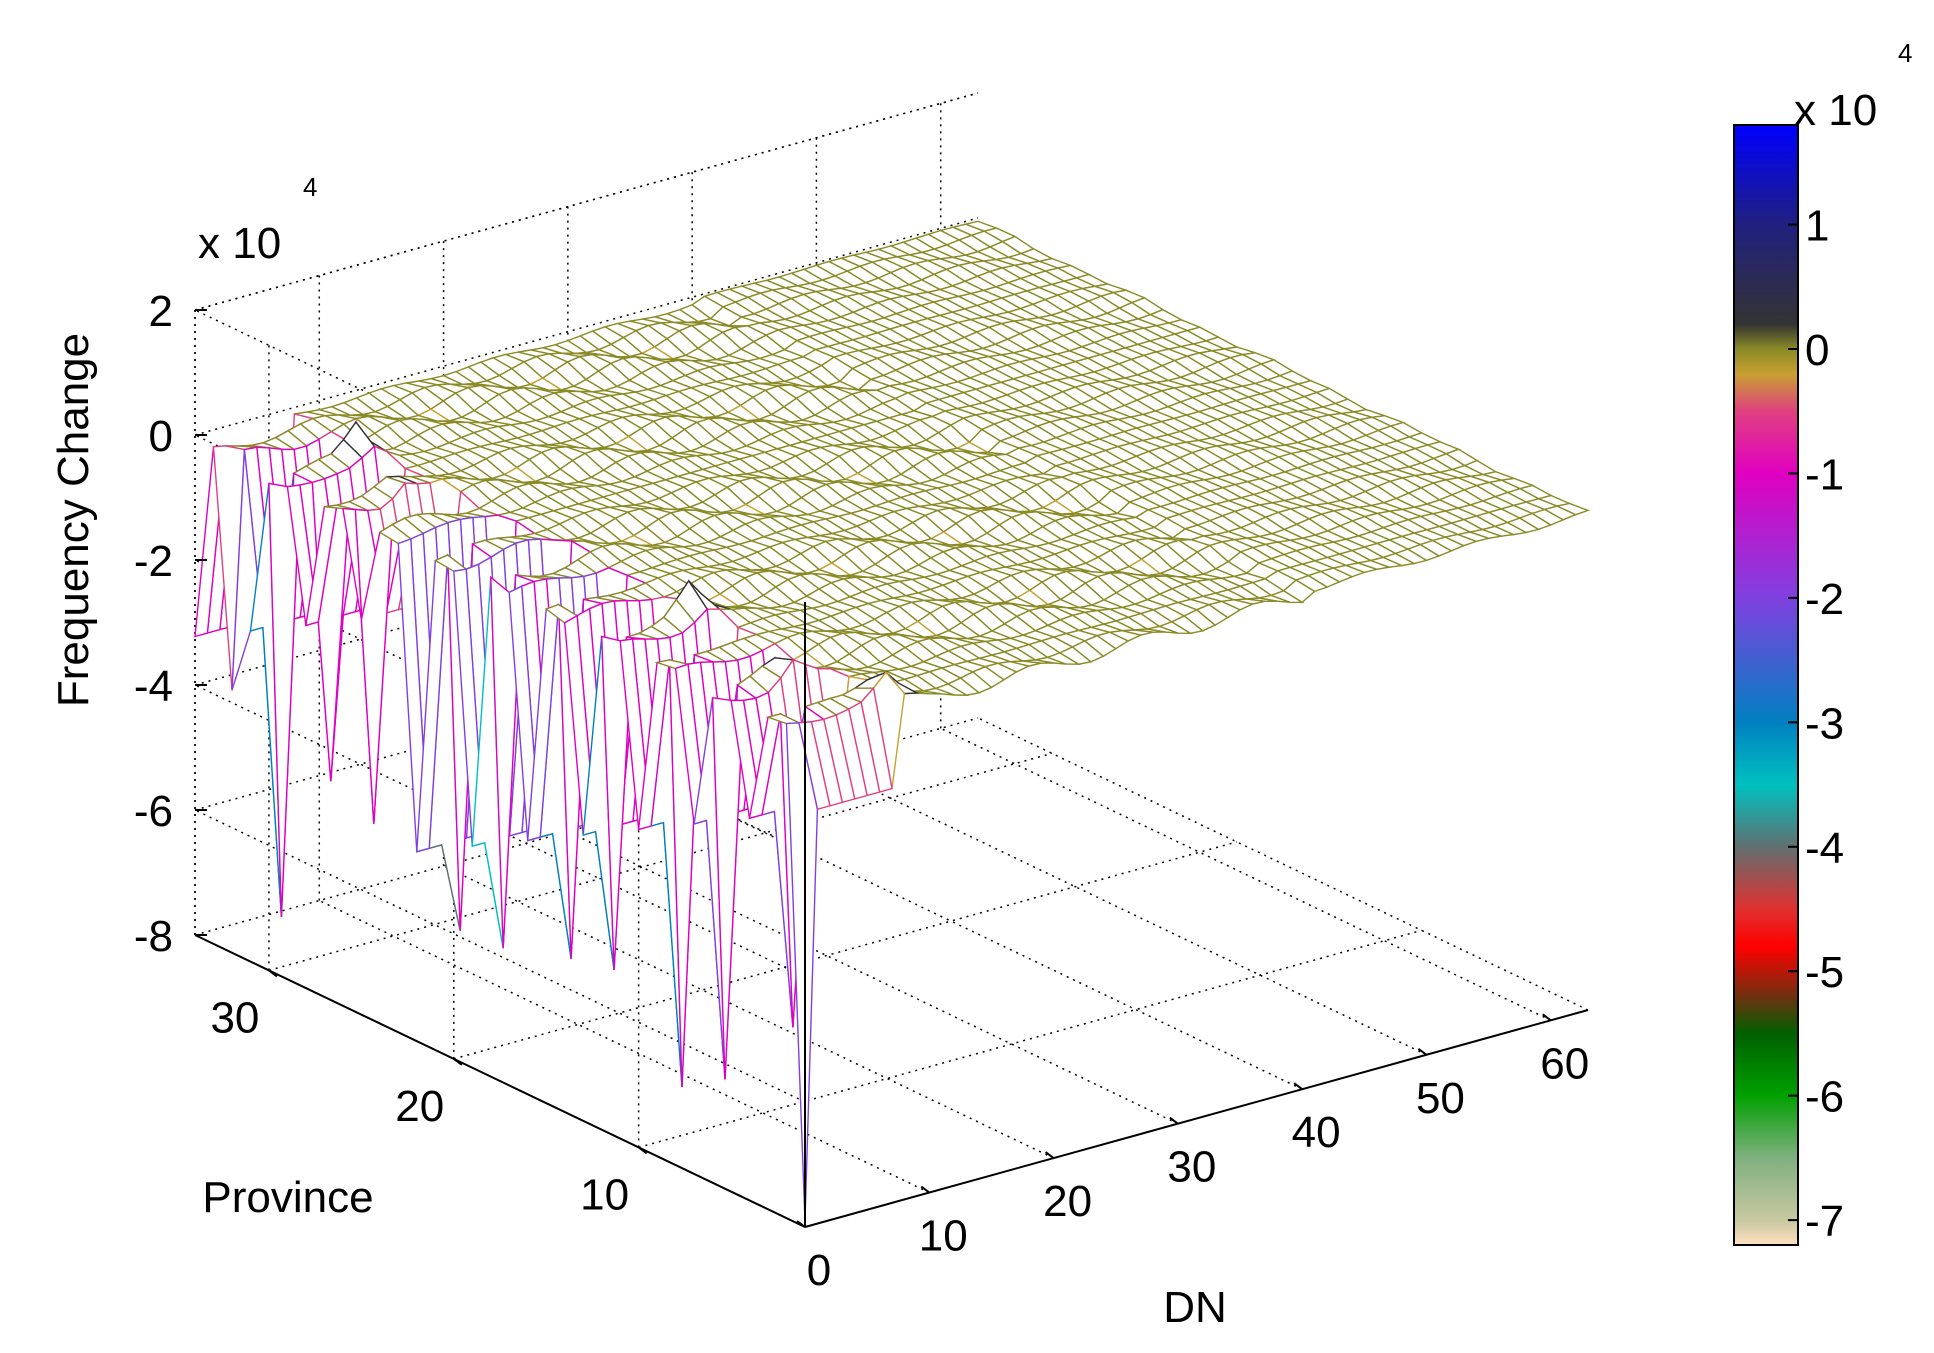 This screenshot has width=1934, height=1353. Describe the element at coordinates (586, 326) in the screenshot. I see `back-wall-grid-z` at that location.